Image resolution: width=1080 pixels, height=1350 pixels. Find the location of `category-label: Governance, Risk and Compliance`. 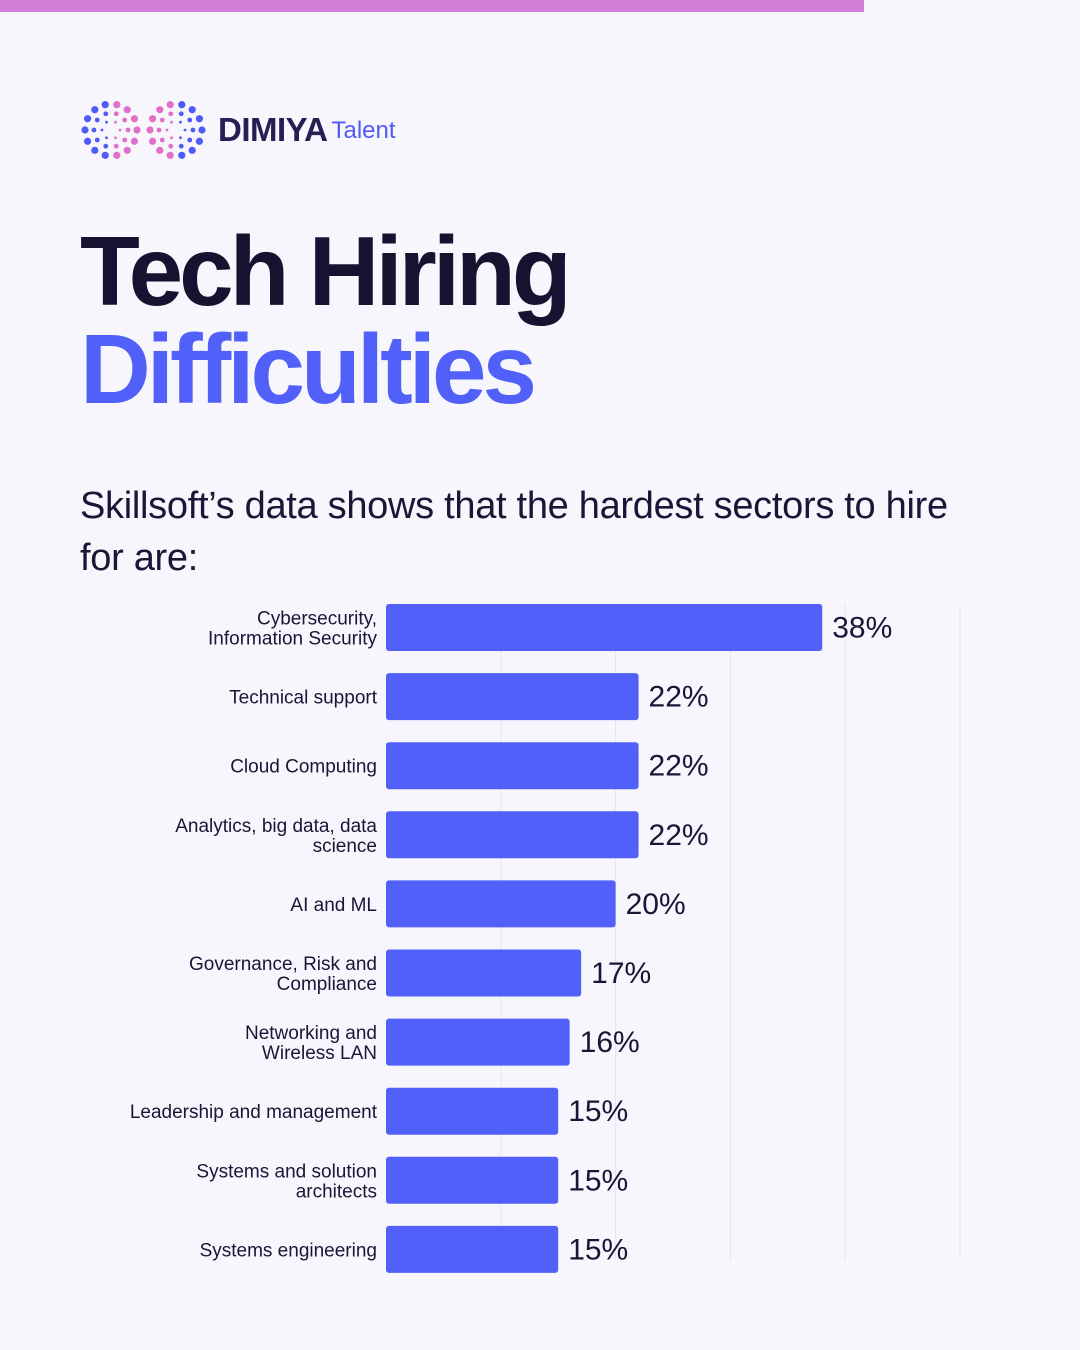

category-label: Governance, Risk and Compliance is located at coordinates (283, 974).